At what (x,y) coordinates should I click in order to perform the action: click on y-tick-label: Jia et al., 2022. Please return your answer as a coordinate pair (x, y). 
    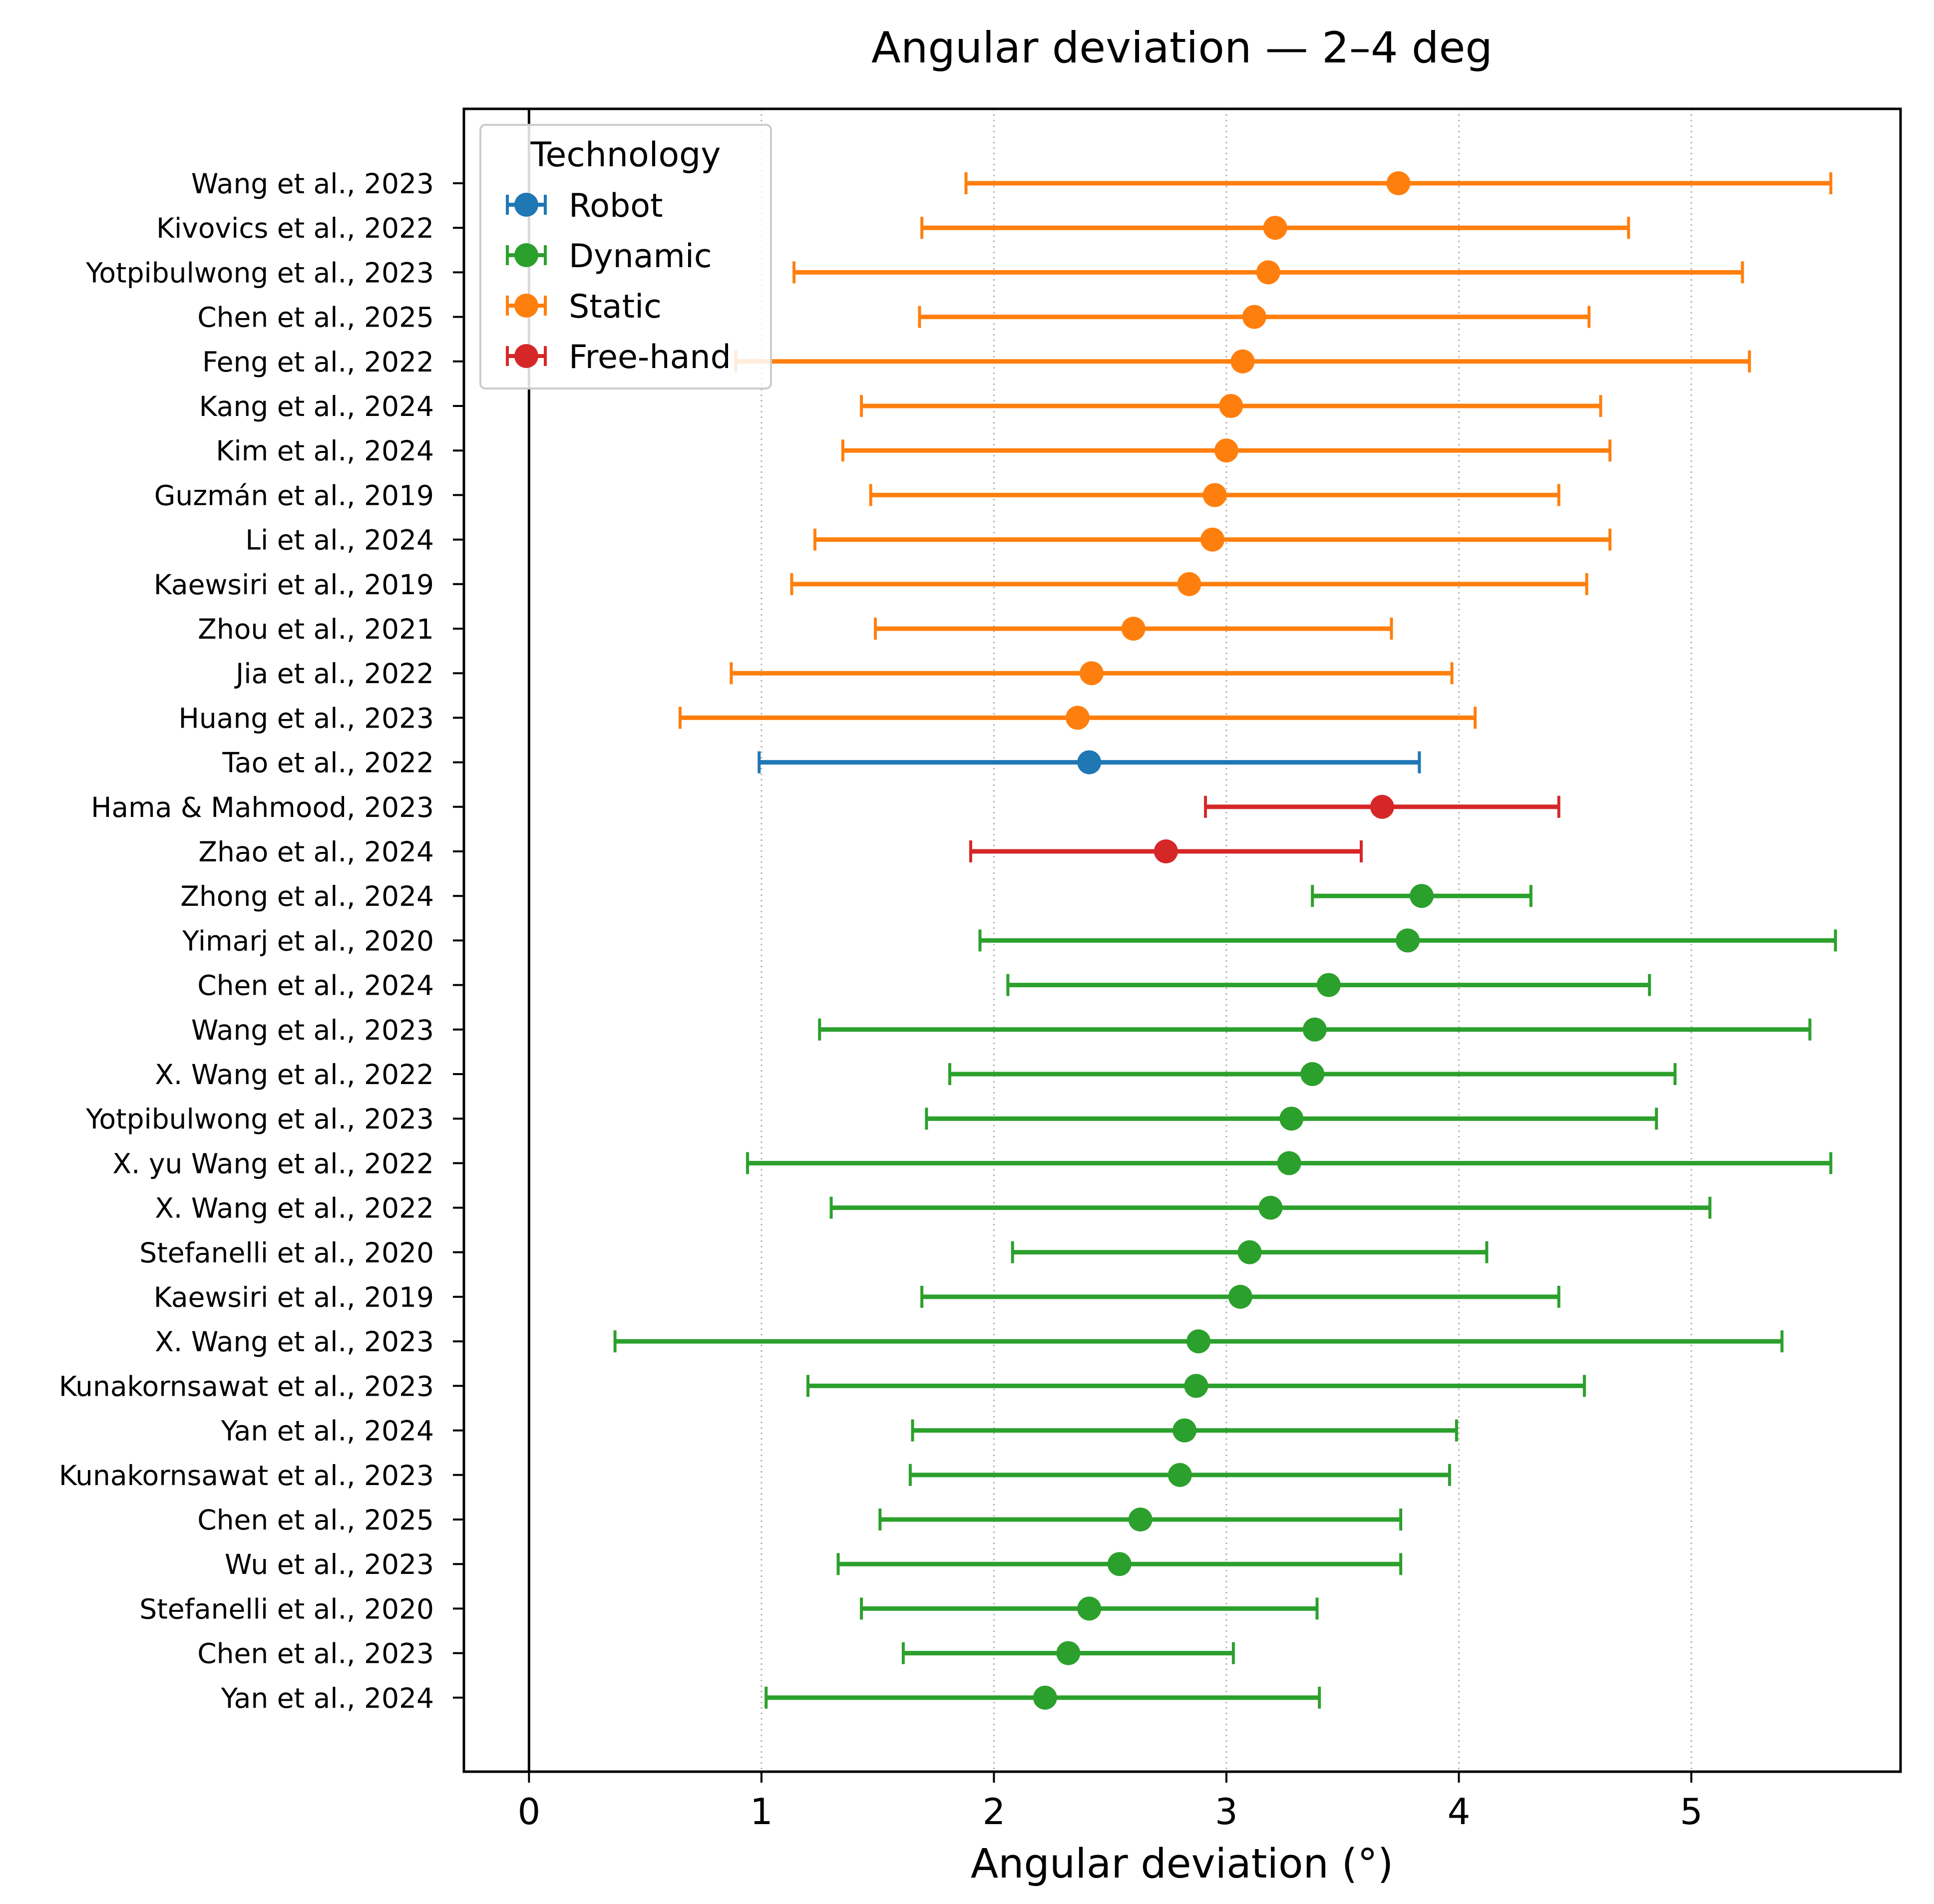
    Looking at the image, I should click on (334, 674).